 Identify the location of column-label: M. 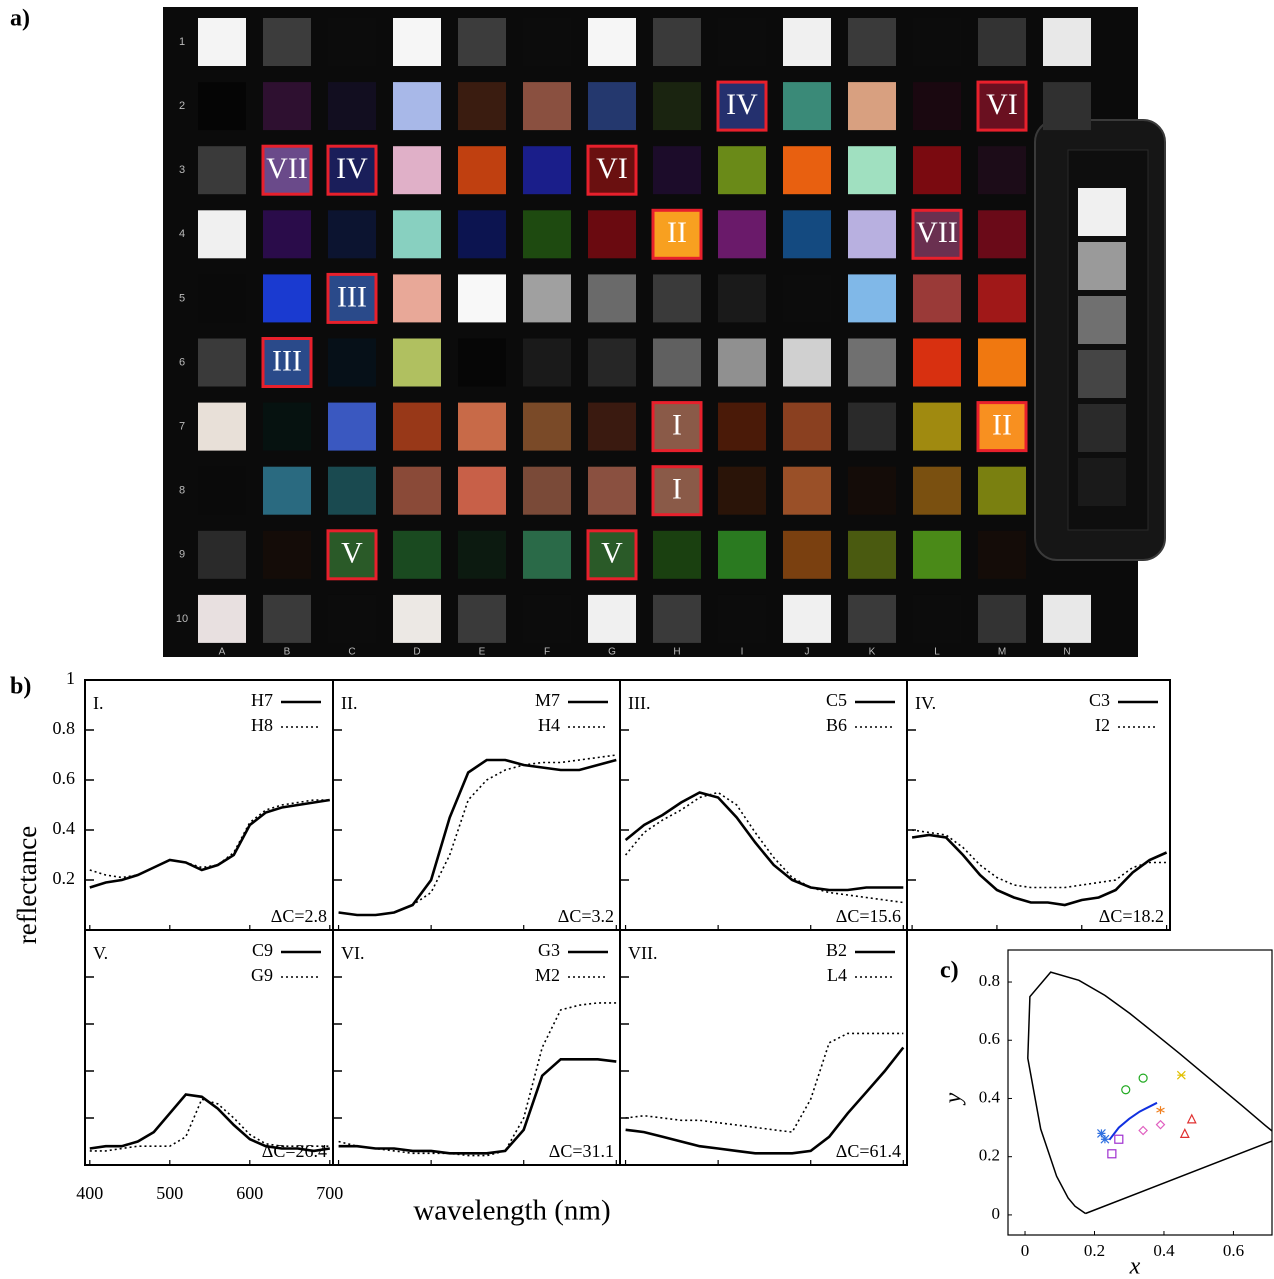
(1002, 652).